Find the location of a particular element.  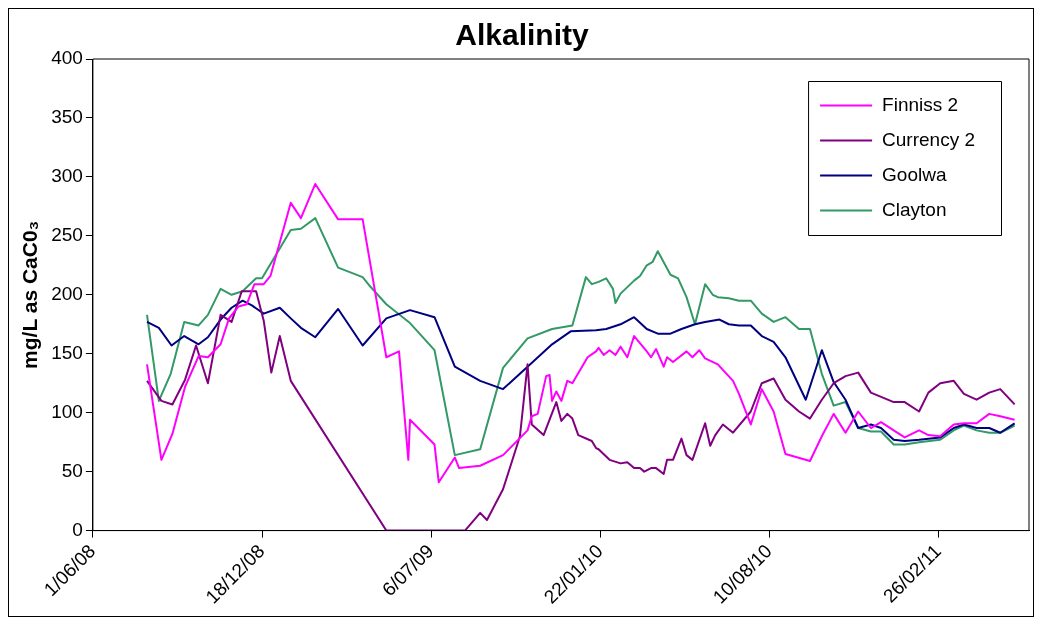

legend-label: Goolwa is located at coordinates (914, 174).